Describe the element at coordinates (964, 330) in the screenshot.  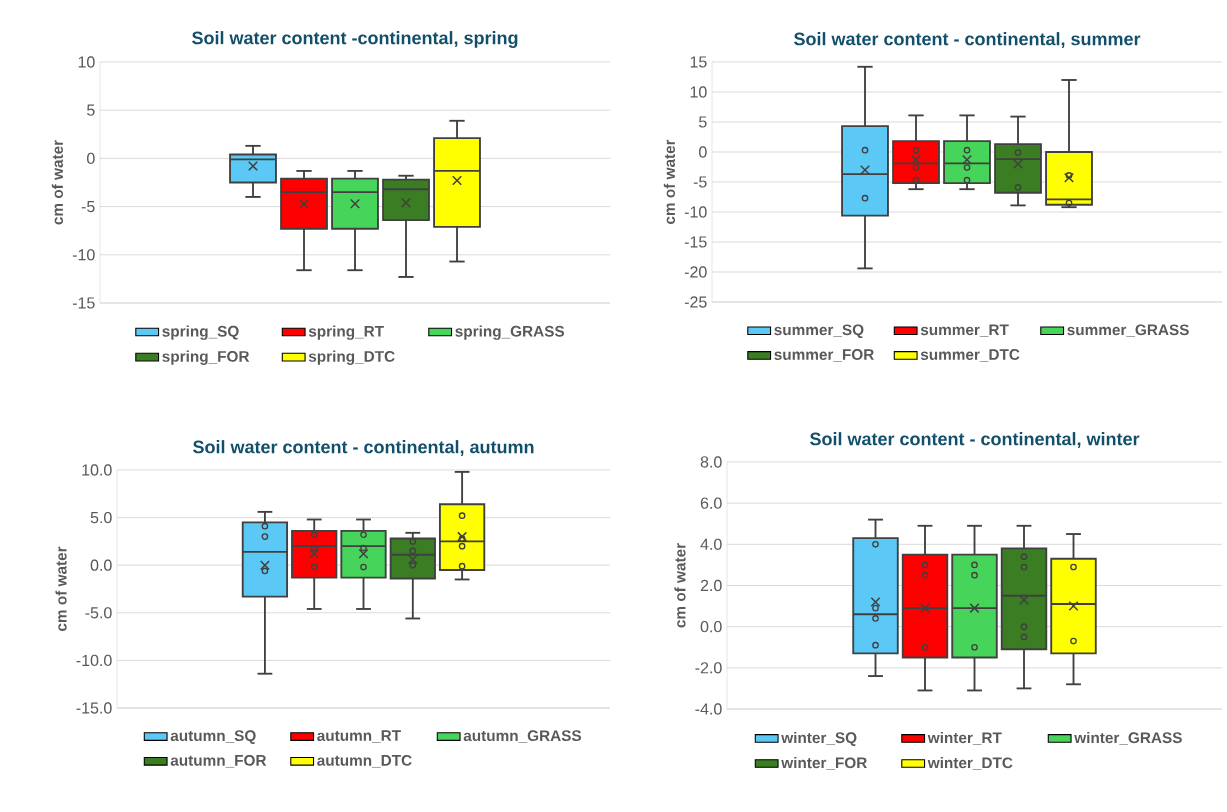
I see `legend-label: summer_RT` at that location.